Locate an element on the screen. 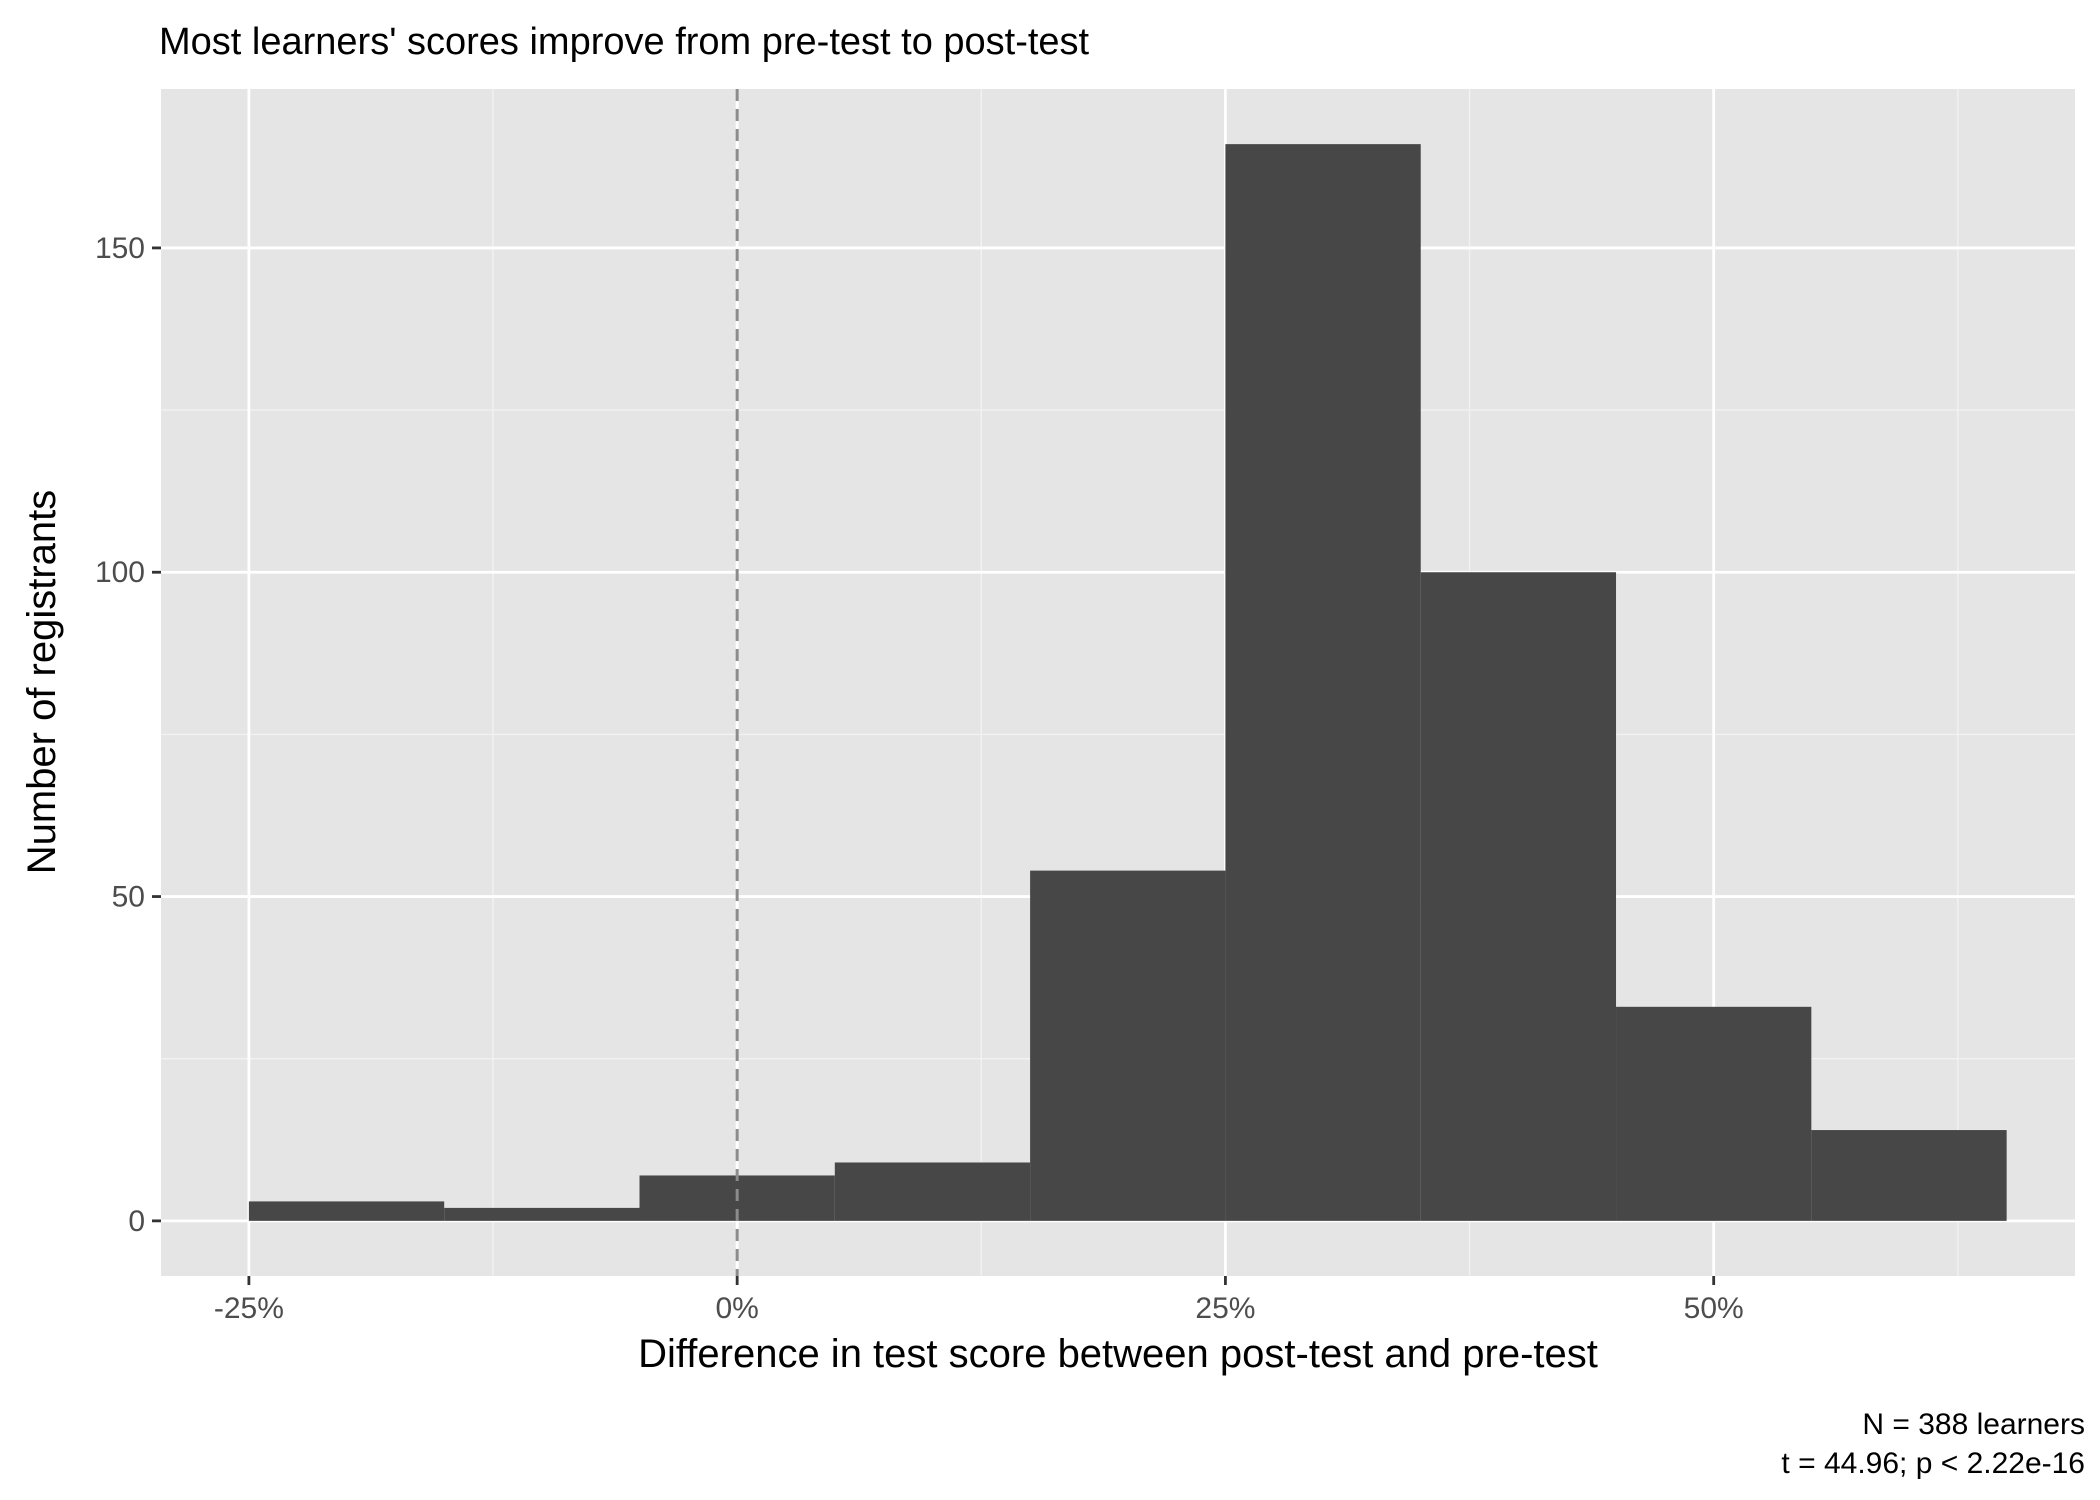 The width and height of the screenshot is (2100, 1500). y-tick-label: 0 is located at coordinates (136, 1221).